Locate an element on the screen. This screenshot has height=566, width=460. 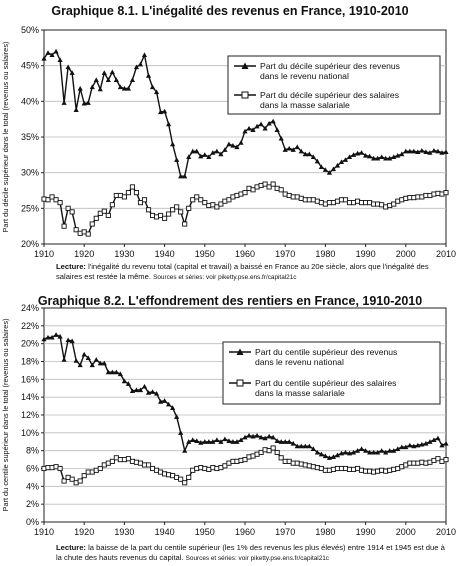
x-tick-label: 1990 is located at coordinates (366, 254).